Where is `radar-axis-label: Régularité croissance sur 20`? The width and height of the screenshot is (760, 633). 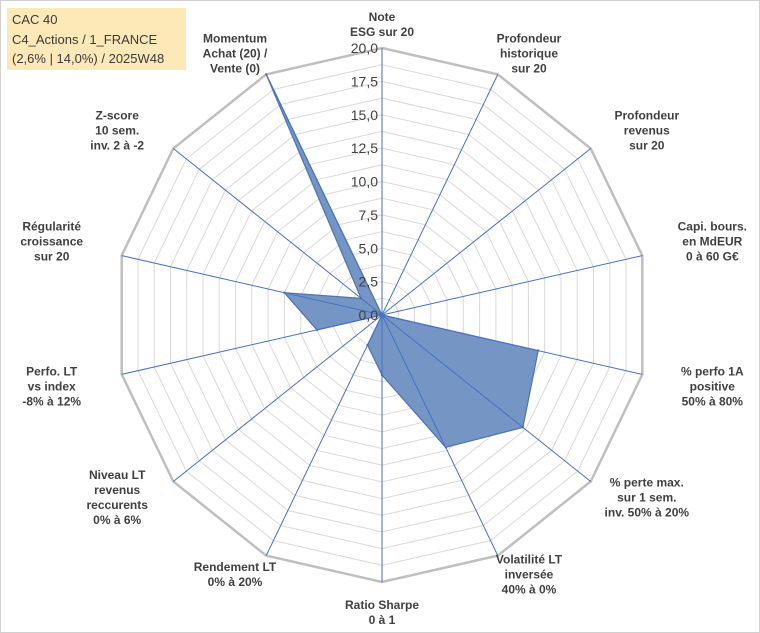 radar-axis-label: Régularité croissance sur 20 is located at coordinates (51, 241).